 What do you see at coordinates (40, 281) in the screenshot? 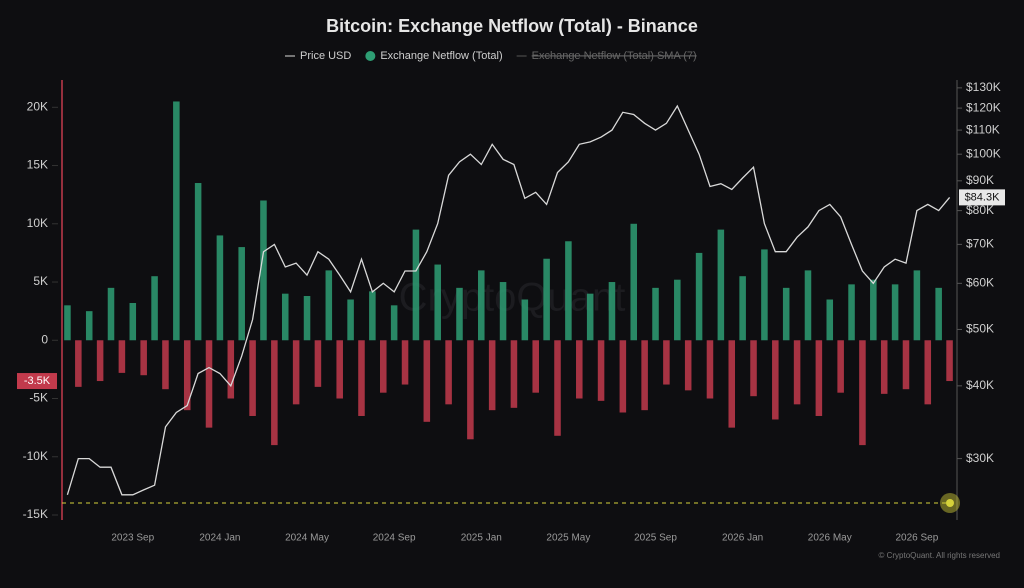
I see `y-tick-label: 5K` at bounding box center [40, 281].